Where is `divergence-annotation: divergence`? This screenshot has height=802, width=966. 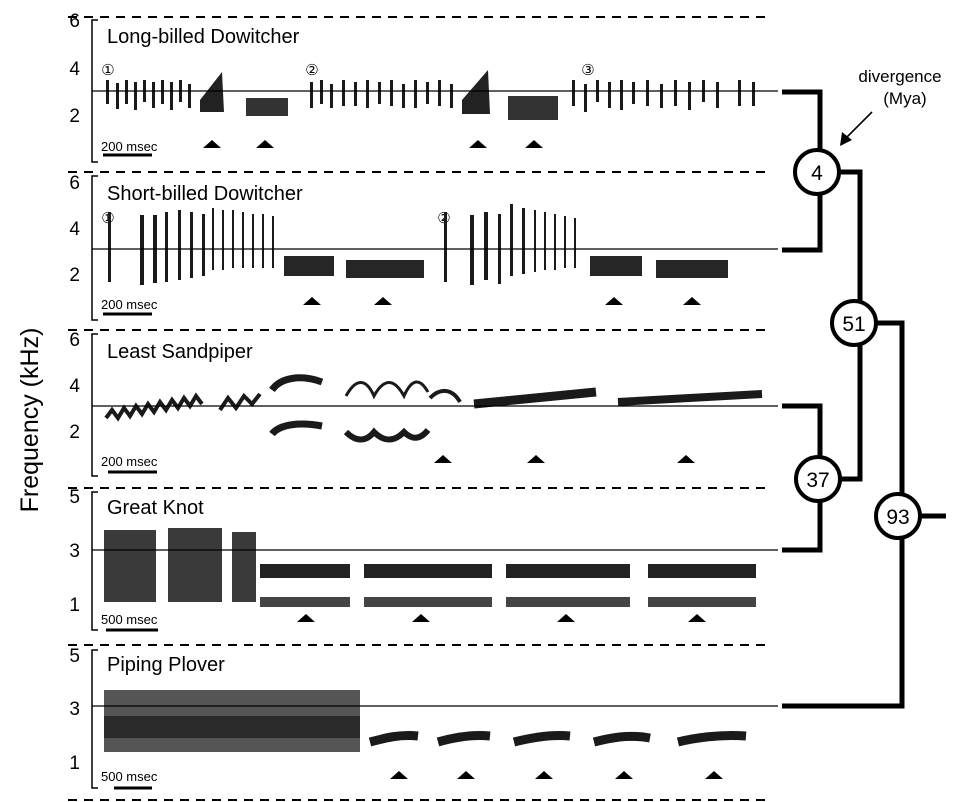
divergence-annotation: divergence is located at coordinates (899, 76).